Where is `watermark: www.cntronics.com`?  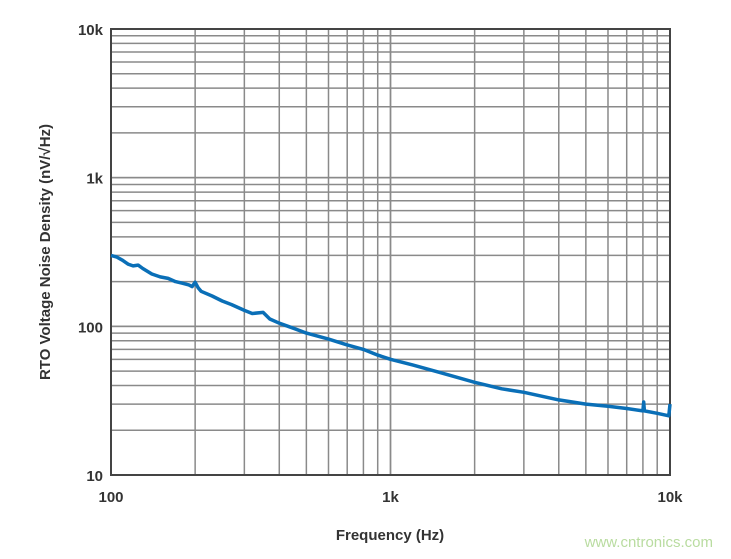 watermark: www.cntronics.com is located at coordinates (648, 542).